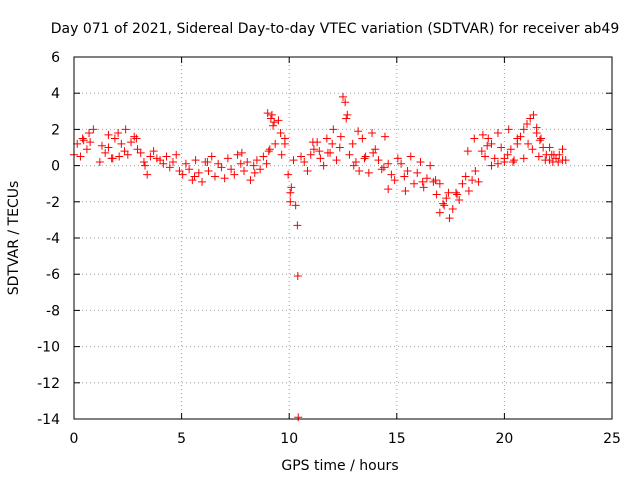  What do you see at coordinates (48, 348) in the screenshot?
I see `y-tick-label: -10` at bounding box center [48, 348].